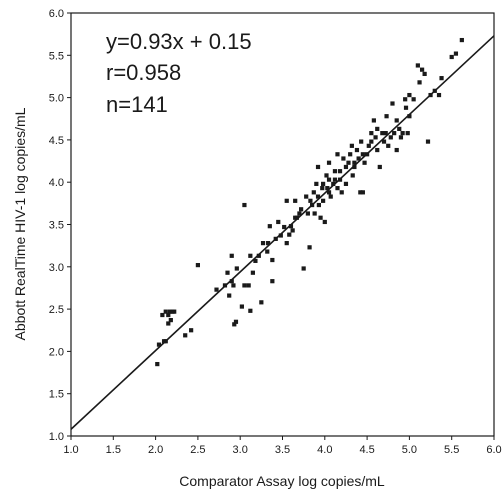  What do you see at coordinates (409, 450) in the screenshot?
I see `x-tick-label: 5.0` at bounding box center [409, 450].